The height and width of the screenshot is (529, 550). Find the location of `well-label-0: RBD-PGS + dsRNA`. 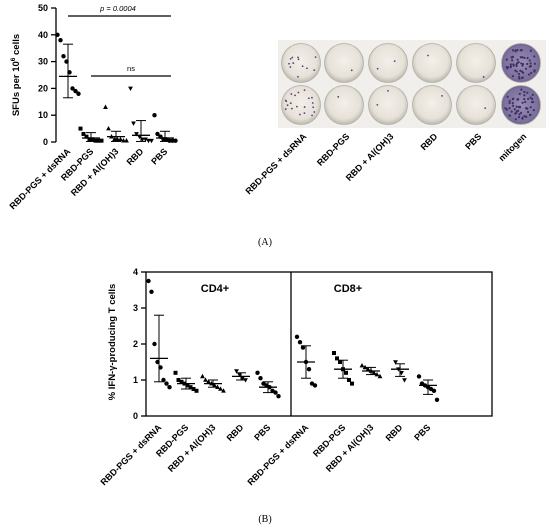

well-label-0: RBD-PGS + dsRNA is located at coordinates (276, 163).